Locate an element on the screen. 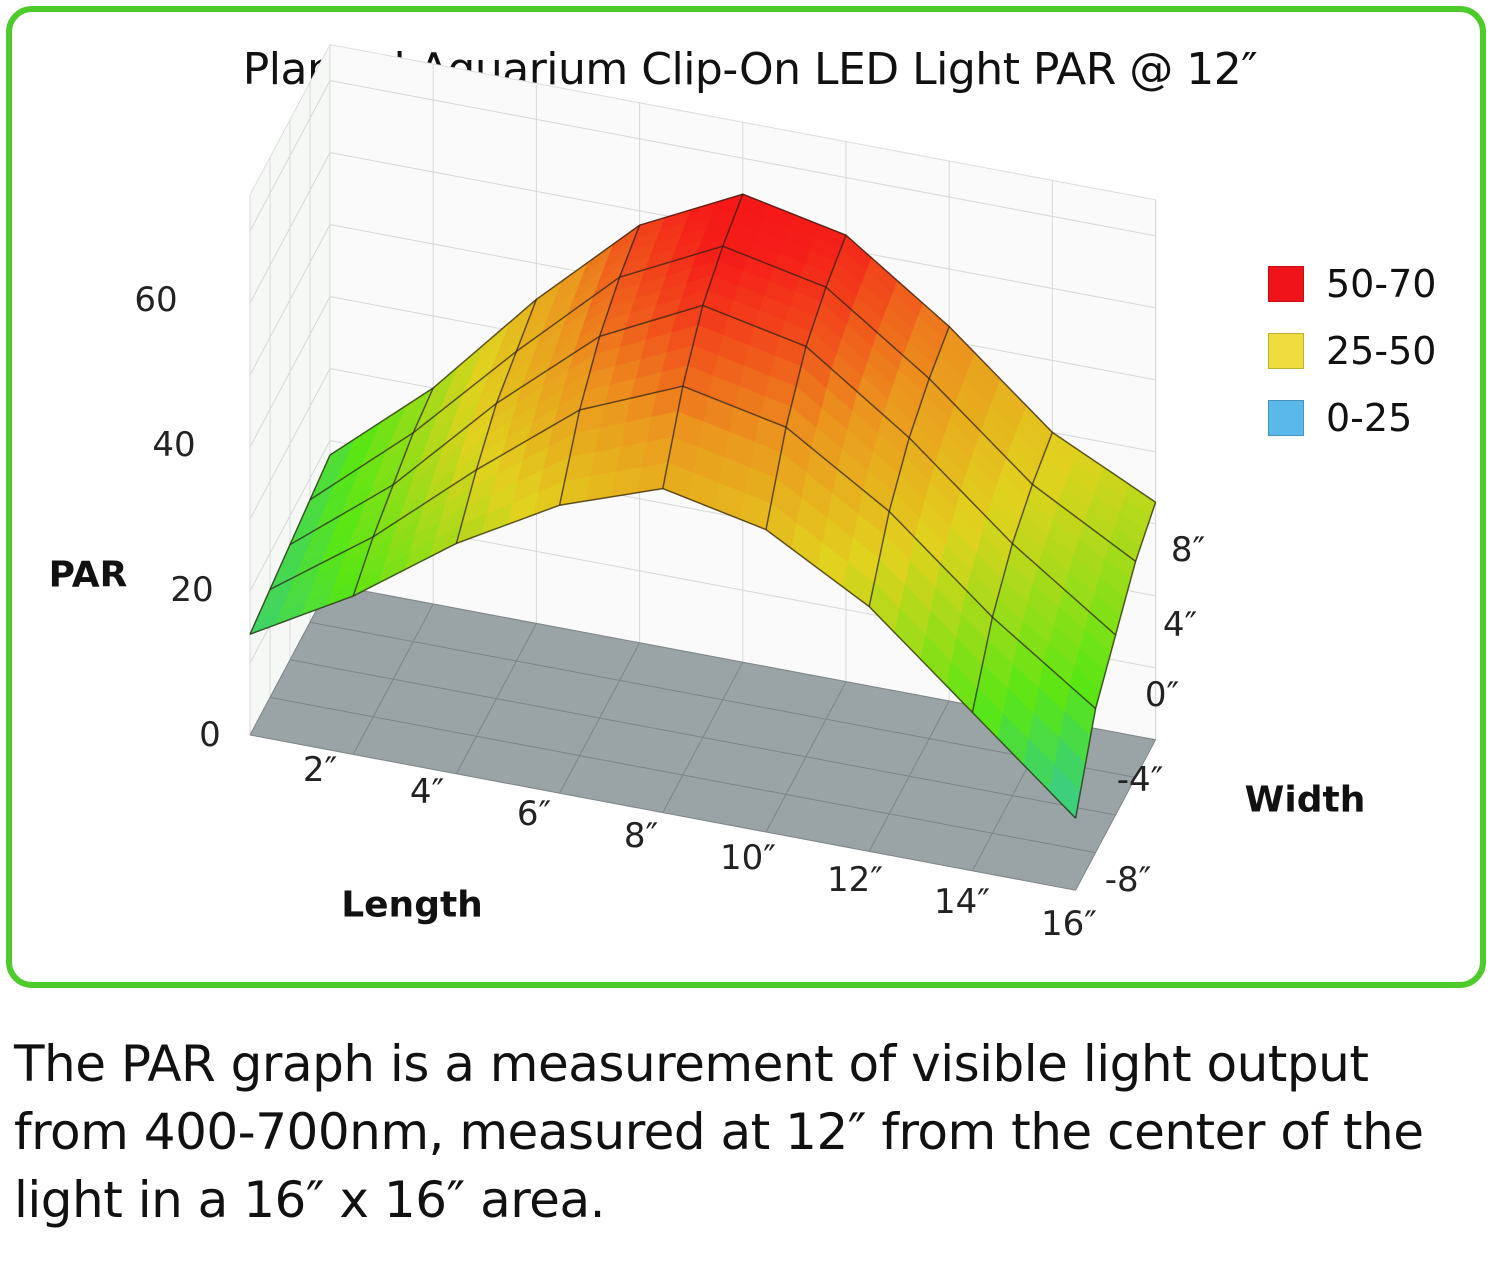 The width and height of the screenshot is (1500, 1263). legend-item: 25-50 is located at coordinates (1352, 350).